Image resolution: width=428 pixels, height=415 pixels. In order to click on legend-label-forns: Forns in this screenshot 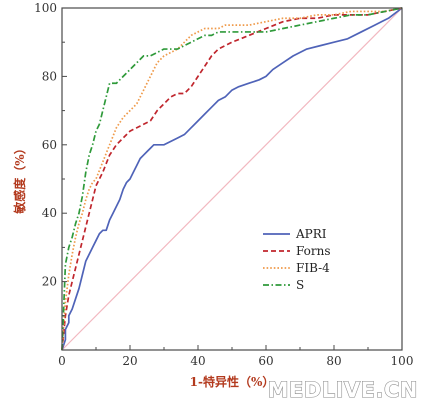, I will do `click(313, 251)`.